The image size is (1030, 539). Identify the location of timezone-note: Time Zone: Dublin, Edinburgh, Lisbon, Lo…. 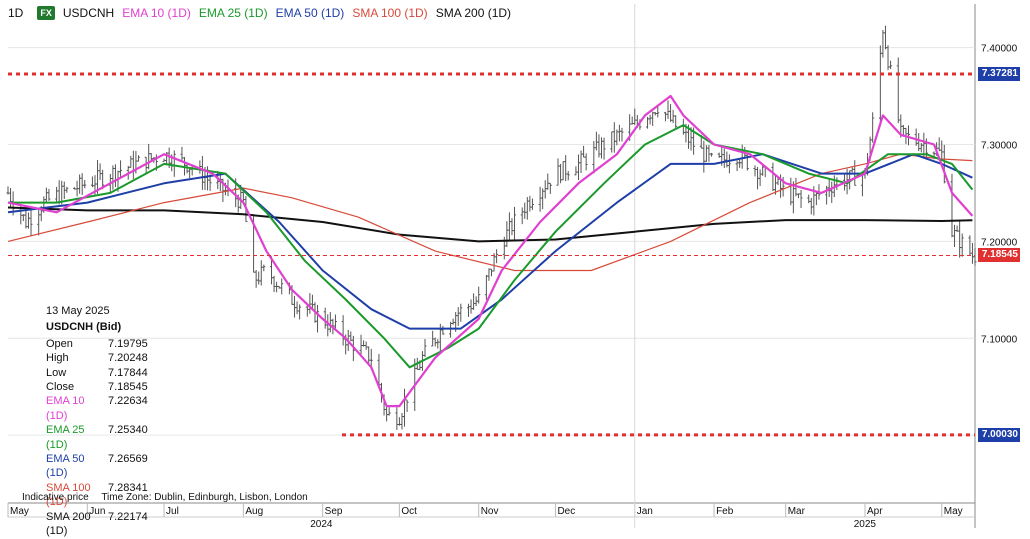
(204, 497).